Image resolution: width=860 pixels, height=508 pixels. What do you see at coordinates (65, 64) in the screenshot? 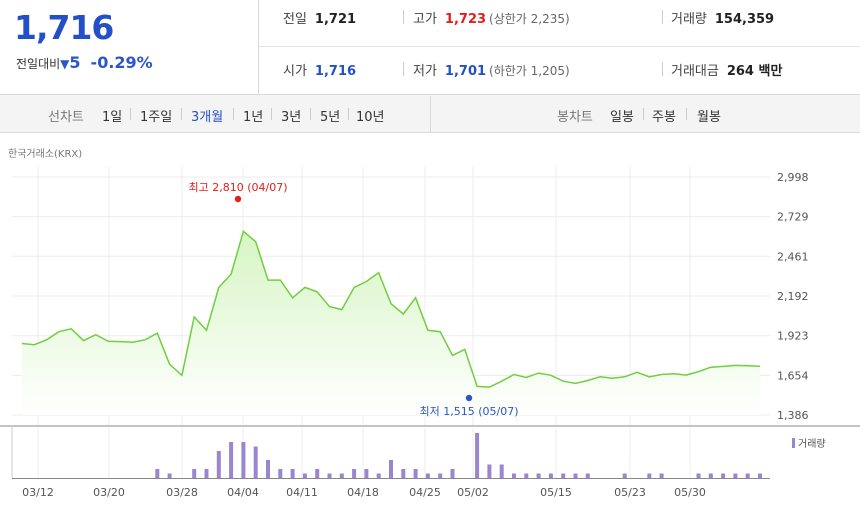
I see `down-arrow-icon: ▼` at bounding box center [65, 64].